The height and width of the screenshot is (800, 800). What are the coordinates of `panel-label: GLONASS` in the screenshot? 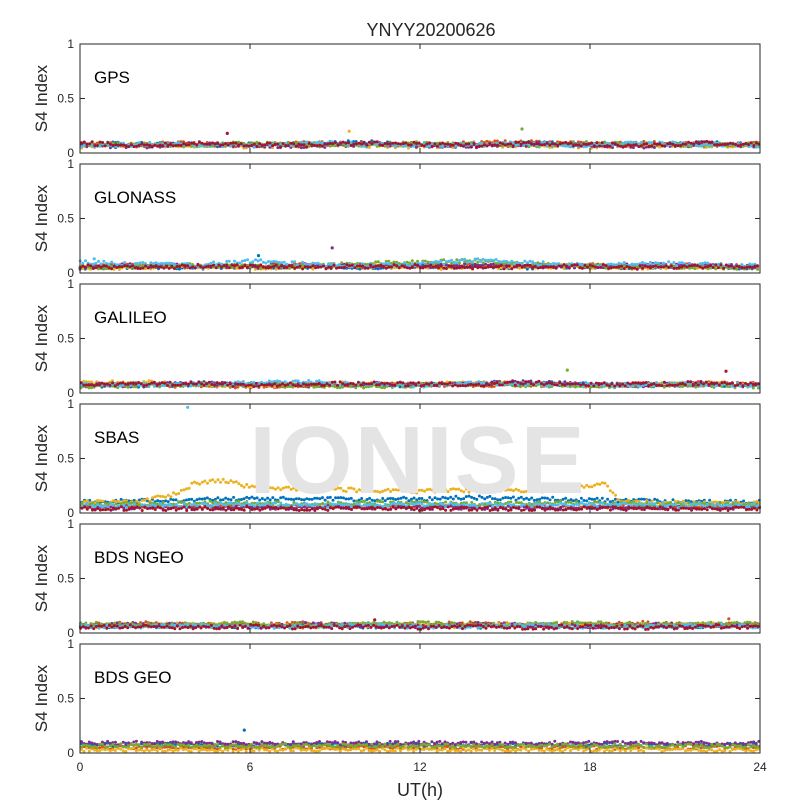 It's located at (135, 197).